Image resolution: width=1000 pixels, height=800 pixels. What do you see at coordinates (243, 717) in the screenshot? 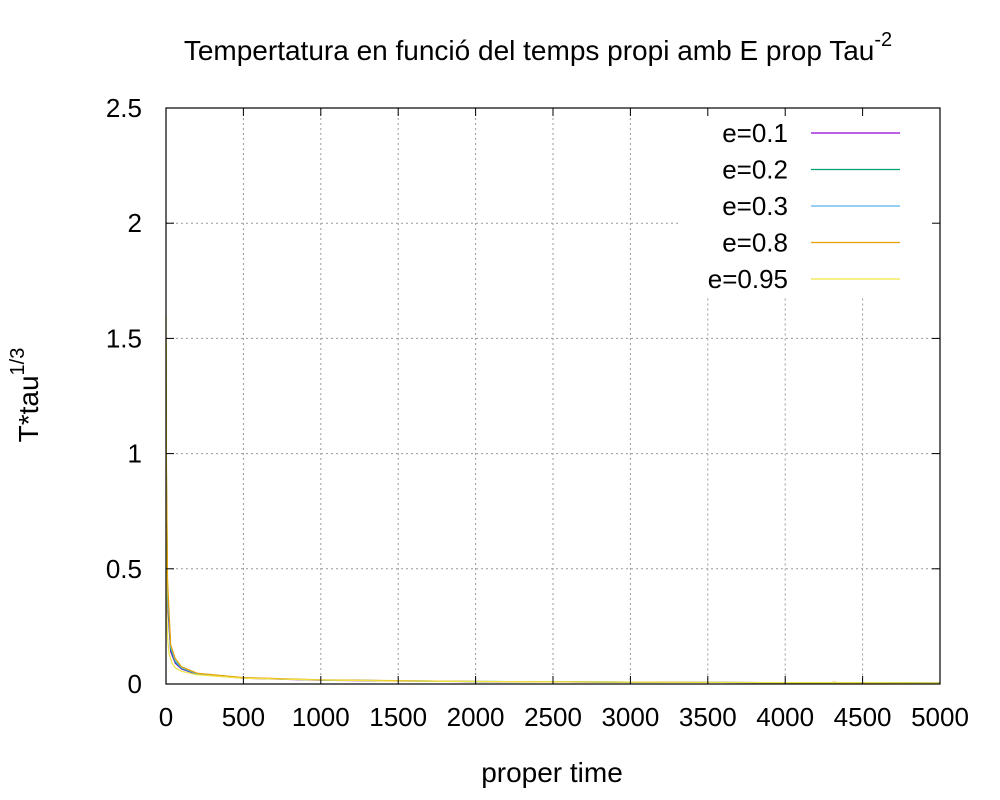
I see `x-tick-label: 500` at bounding box center [243, 717].